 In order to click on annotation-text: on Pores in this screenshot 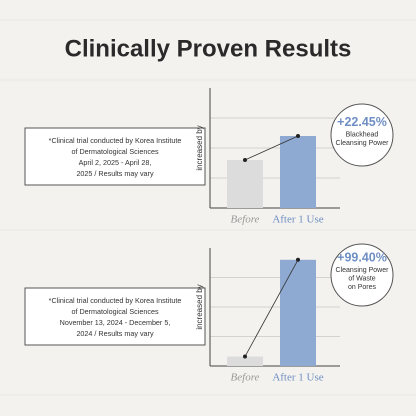, I will do `click(362, 287)`.